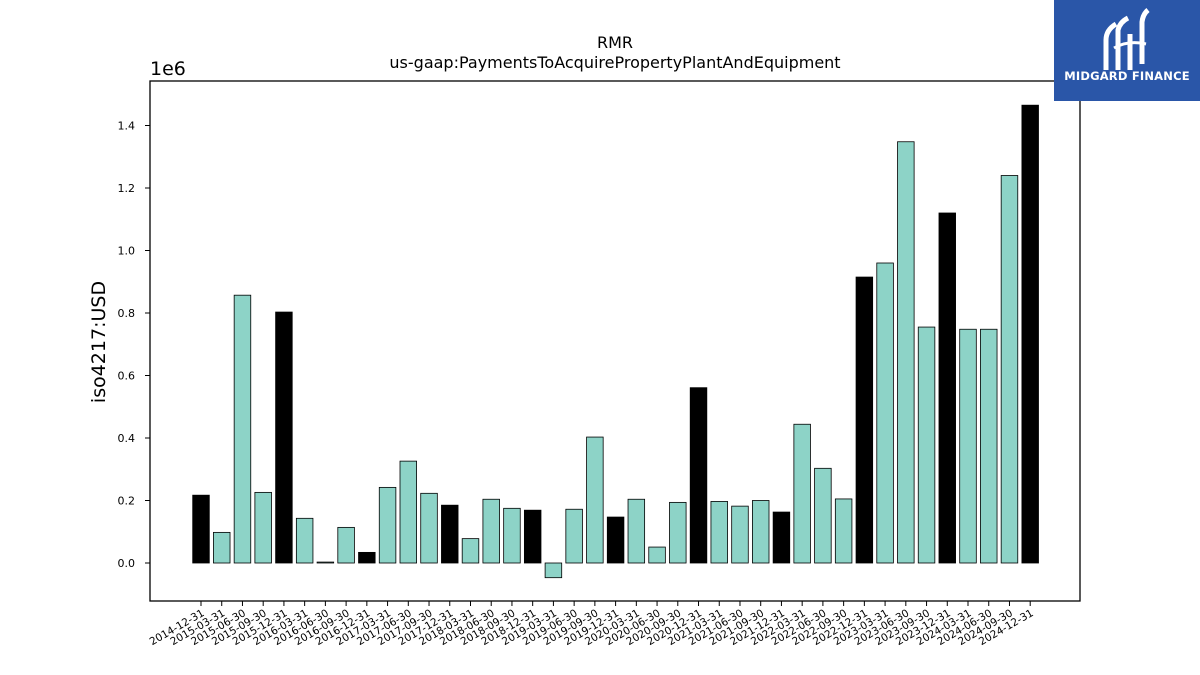 The image size is (1200, 675). Describe the element at coordinates (127, 251) in the screenshot. I see `y-tick-label: 1.0` at that location.